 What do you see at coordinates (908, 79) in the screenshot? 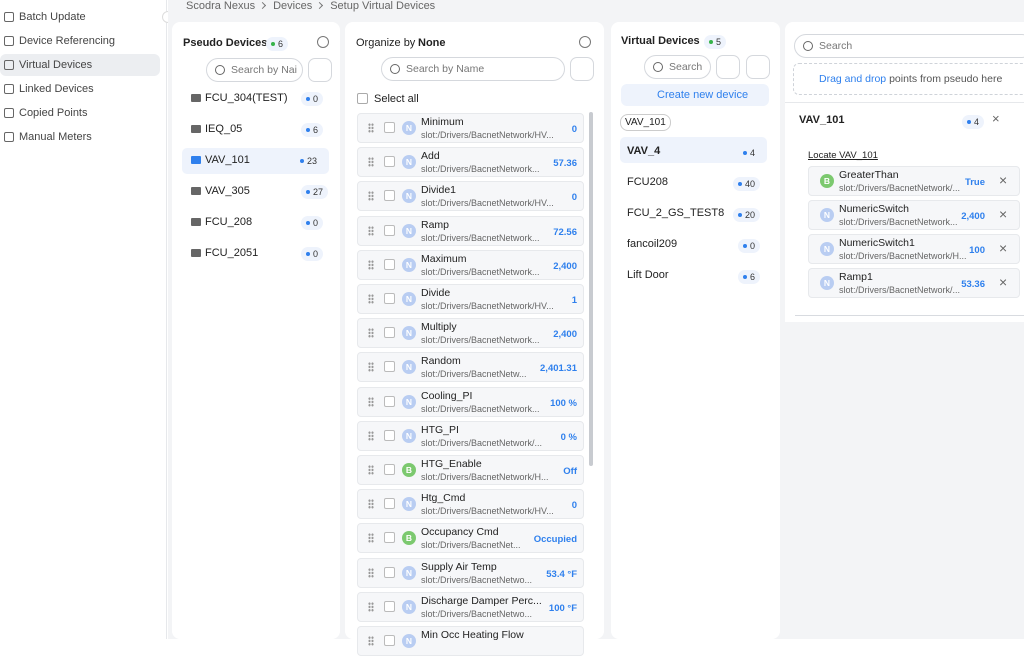
I see `drop-zone: Drag and drop points from pseudo here` at bounding box center [908, 79].